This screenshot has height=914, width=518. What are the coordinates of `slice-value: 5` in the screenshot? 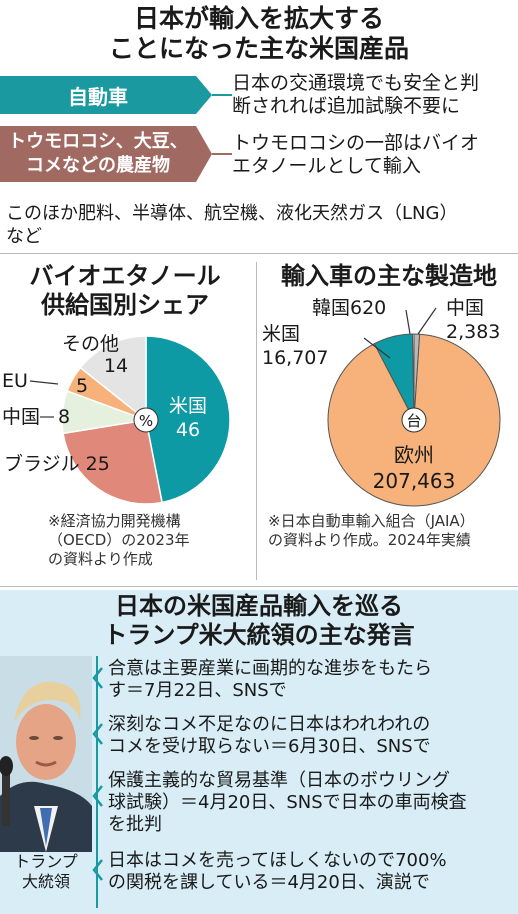 It's located at (82, 386).